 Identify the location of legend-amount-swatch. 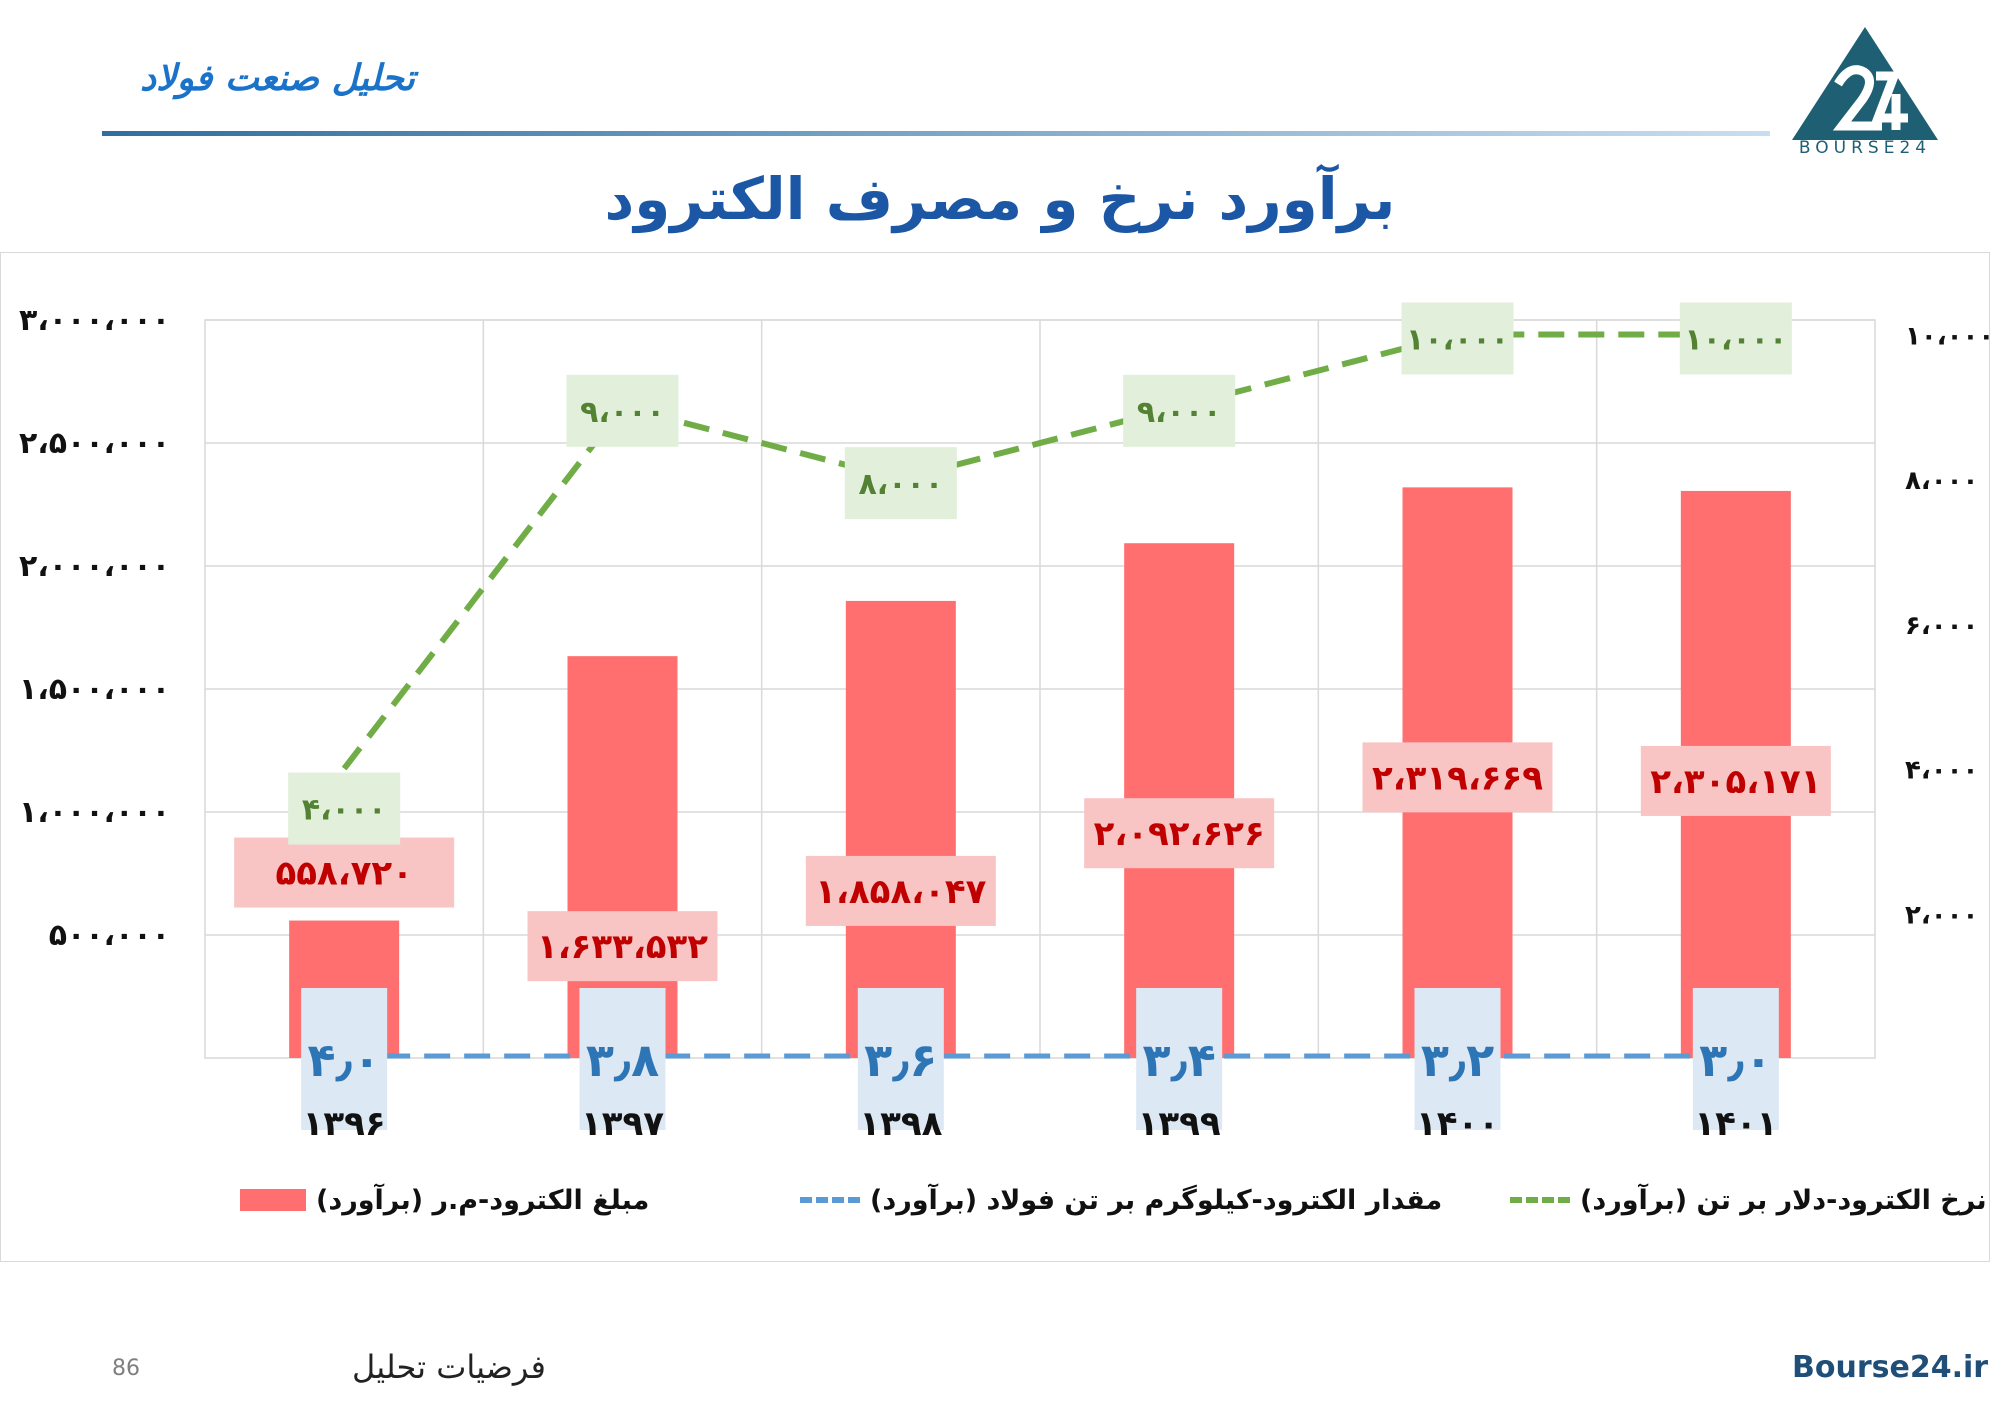
(830, 1200).